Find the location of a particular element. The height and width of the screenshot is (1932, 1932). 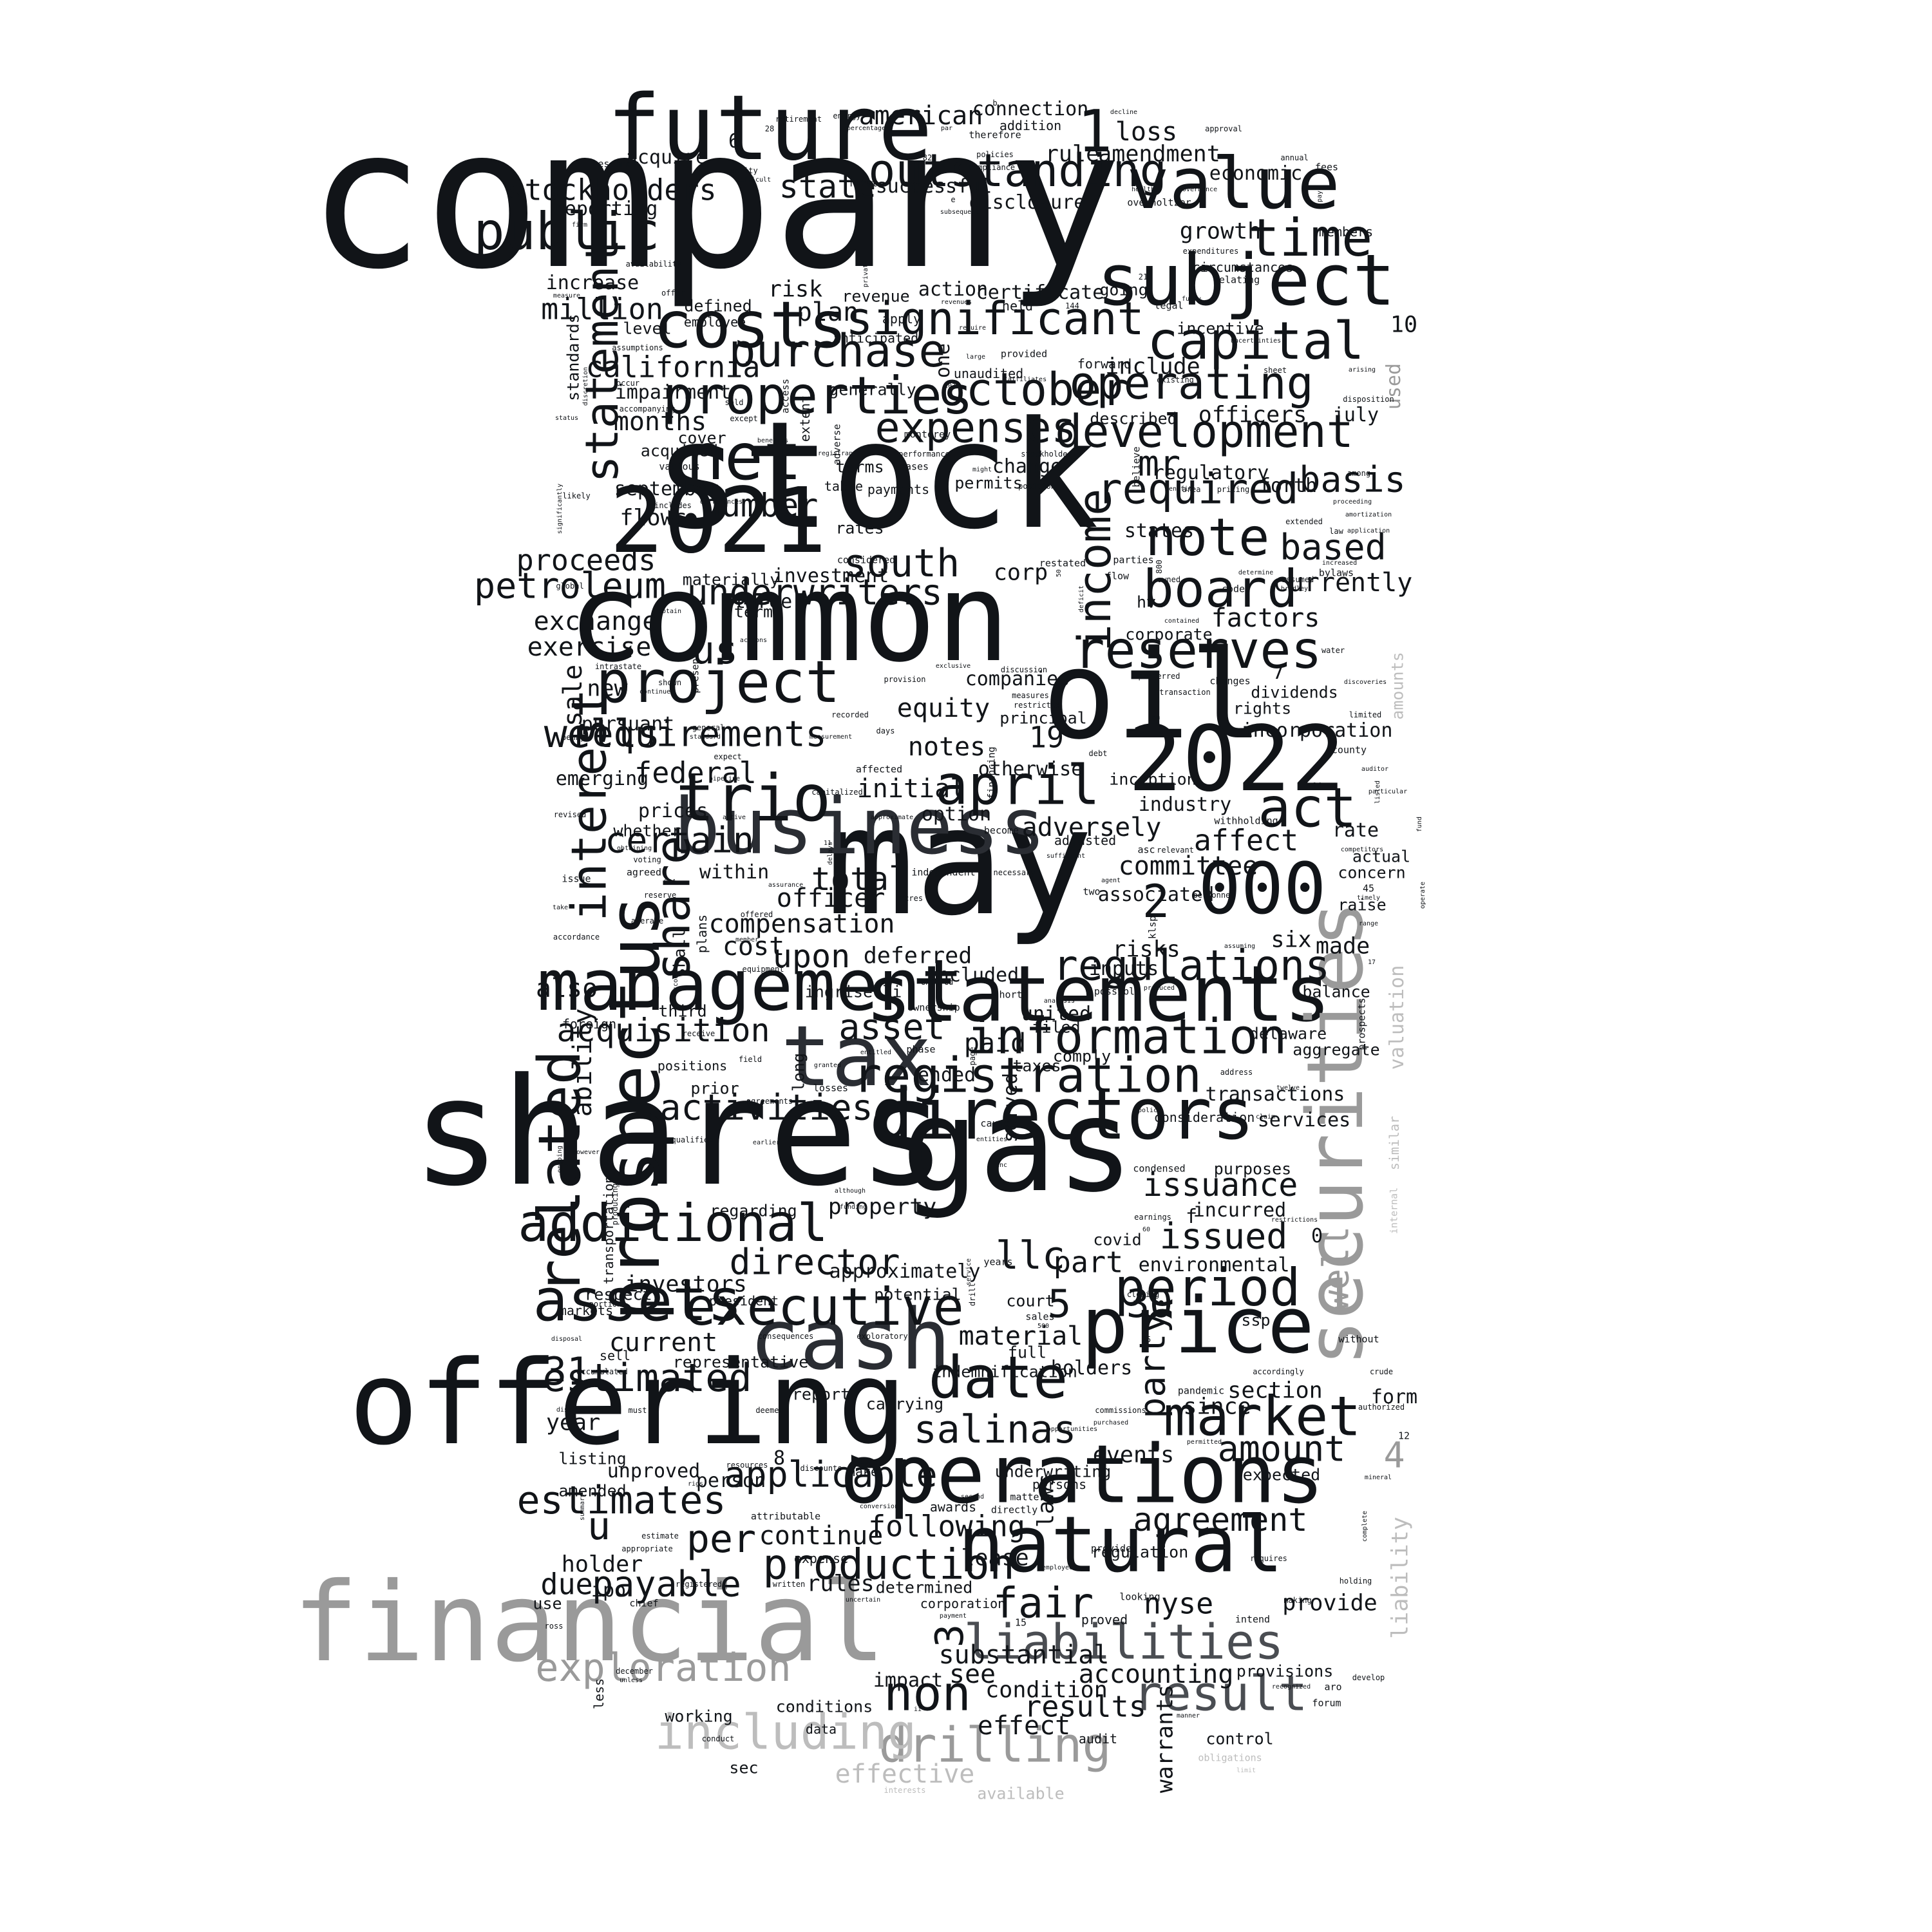

cloud-word: 50 is located at coordinates (1060, 573).